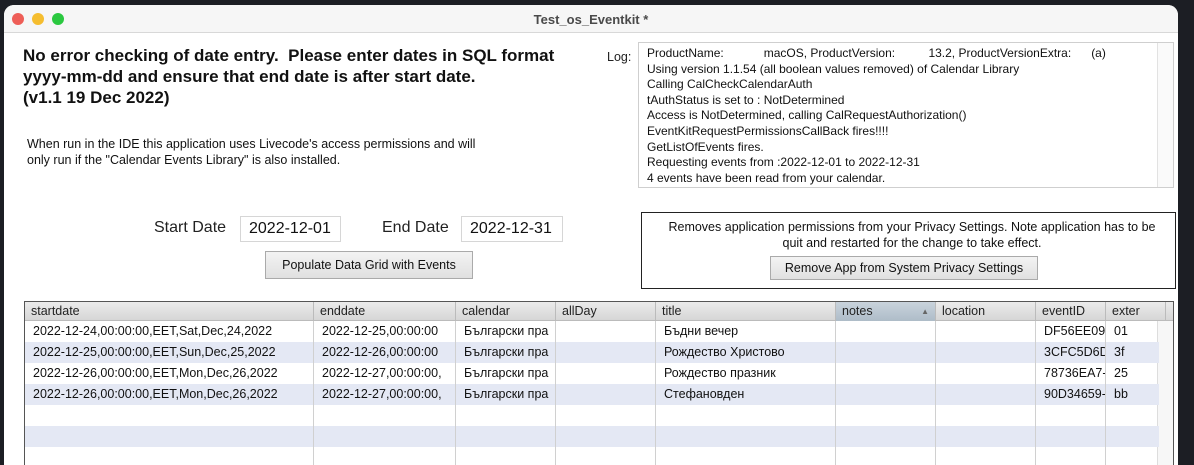 The width and height of the screenshot is (1194, 465). I want to click on column-header-title: title, so click(746, 311).